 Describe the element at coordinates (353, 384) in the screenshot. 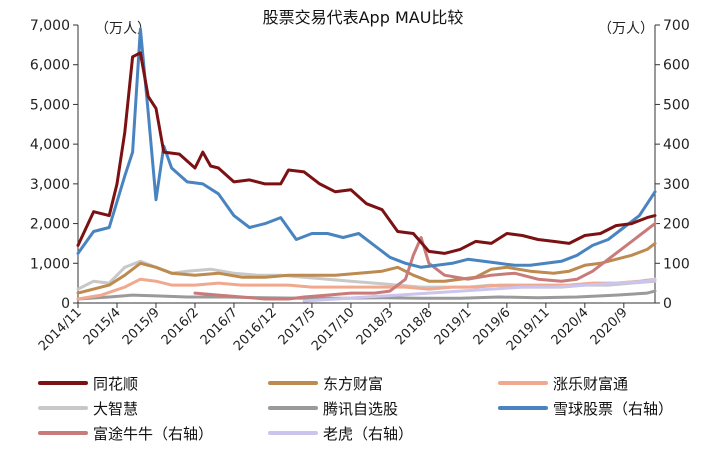

I see `legend-label-1: 东方财富` at that location.